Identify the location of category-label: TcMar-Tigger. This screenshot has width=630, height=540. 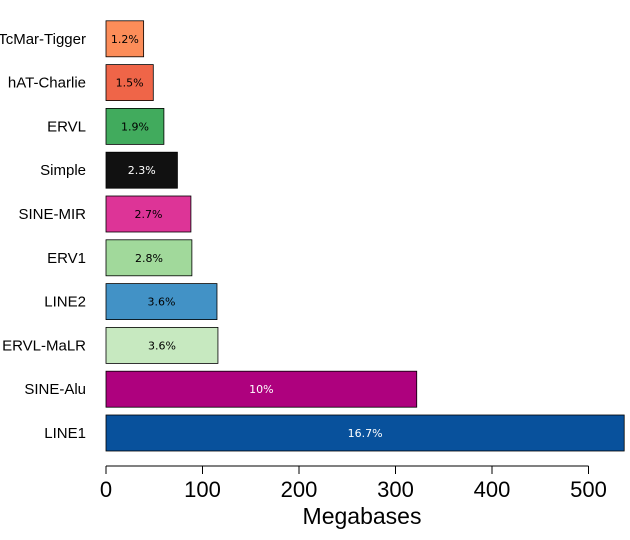
(43, 39).